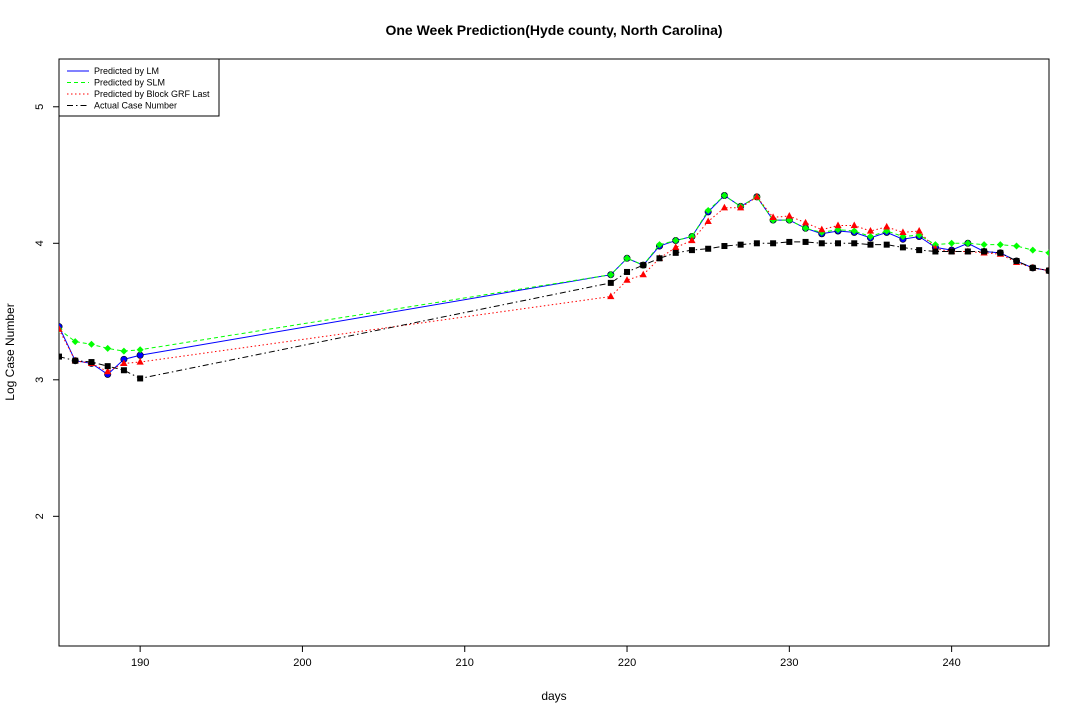  Describe the element at coordinates (152, 94) in the screenshot. I see `legend-label: Predicted by Block GRF Last` at that location.